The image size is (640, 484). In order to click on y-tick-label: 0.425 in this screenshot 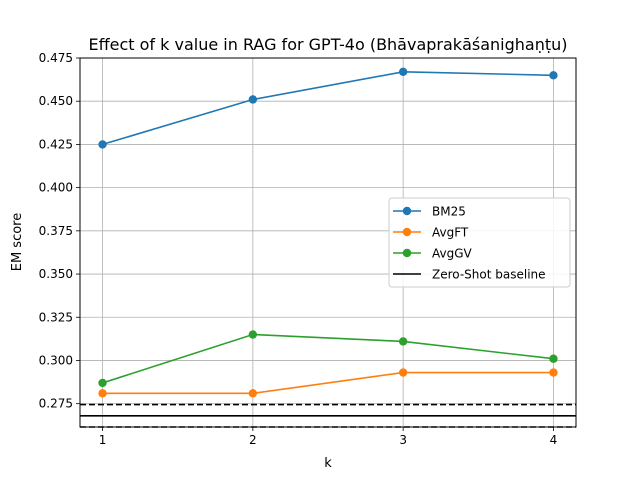, I will do `click(56, 144)`.